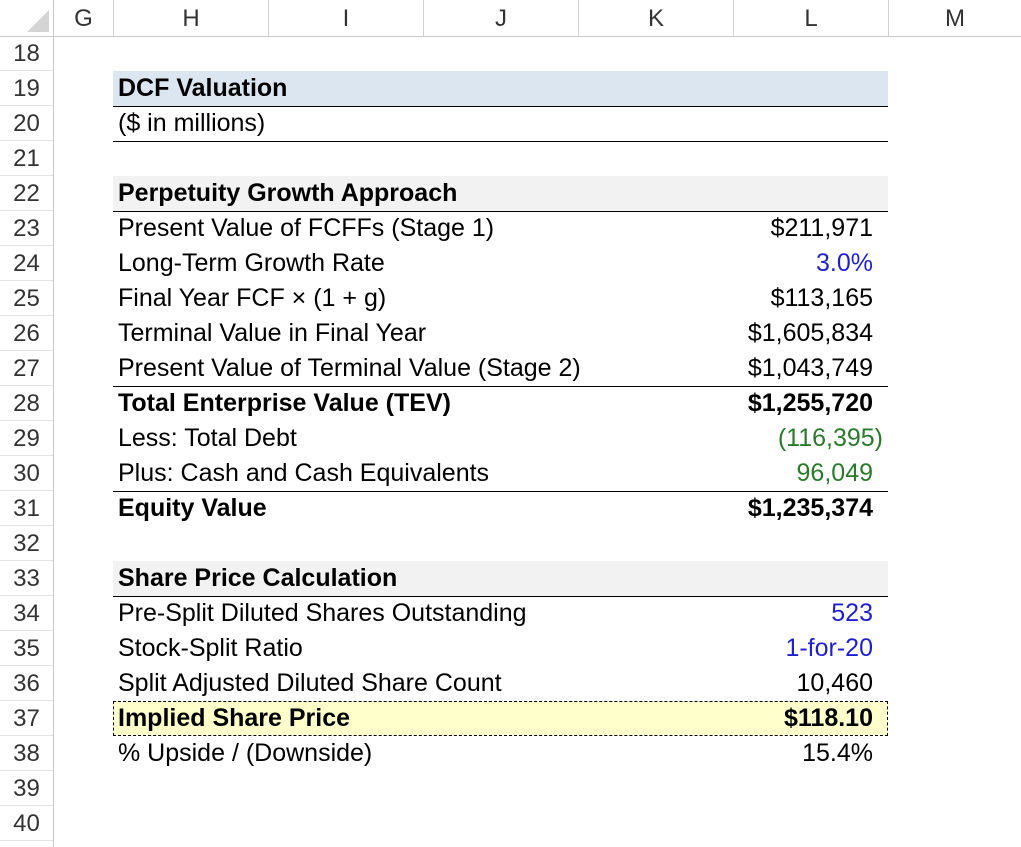 The width and height of the screenshot is (1021, 847). Describe the element at coordinates (346, 18) in the screenshot. I see `column-header-i: I` at that location.